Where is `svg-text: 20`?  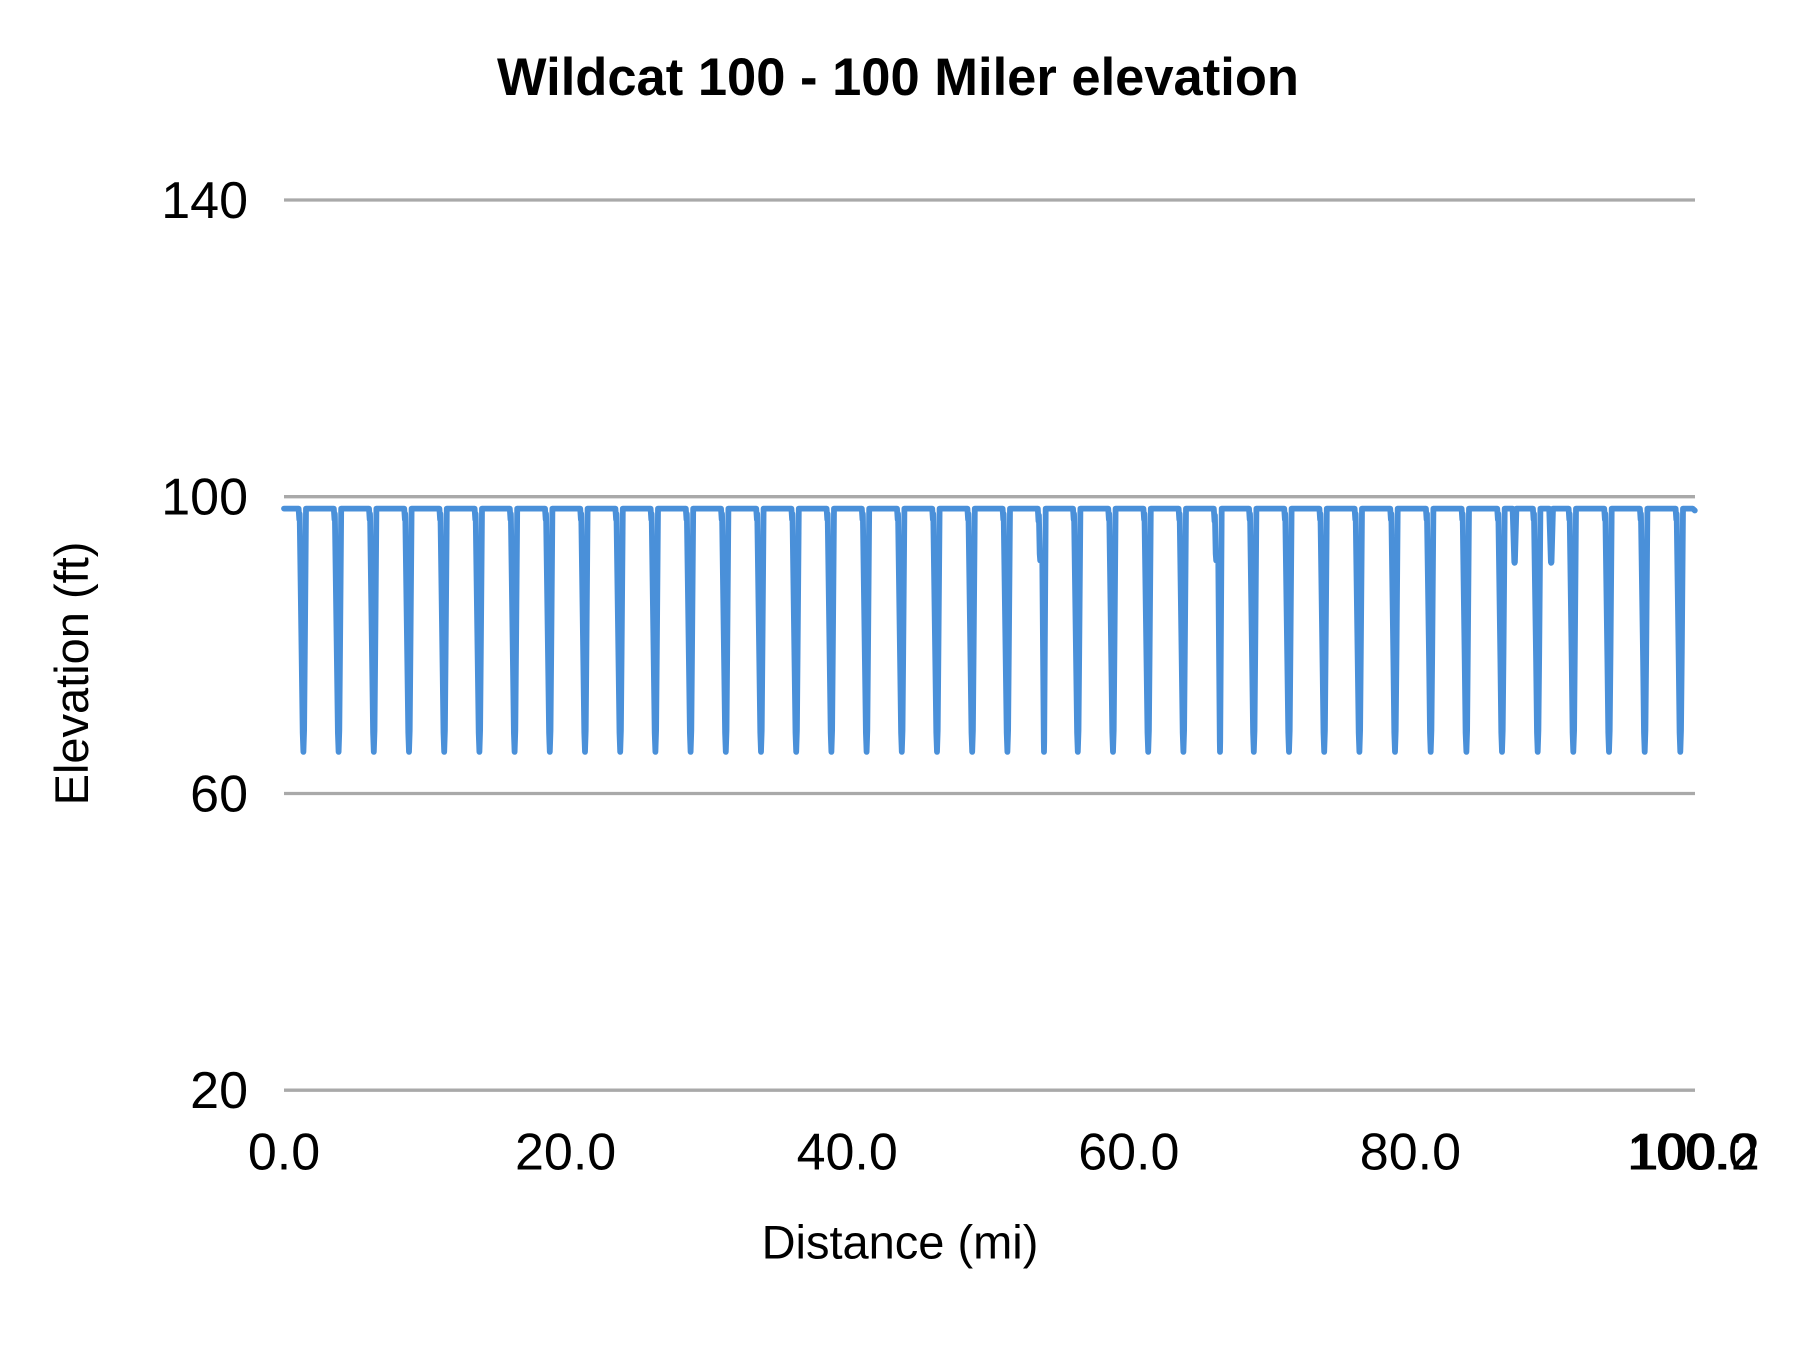
svg-text: 20 is located at coordinates (219, 1091).